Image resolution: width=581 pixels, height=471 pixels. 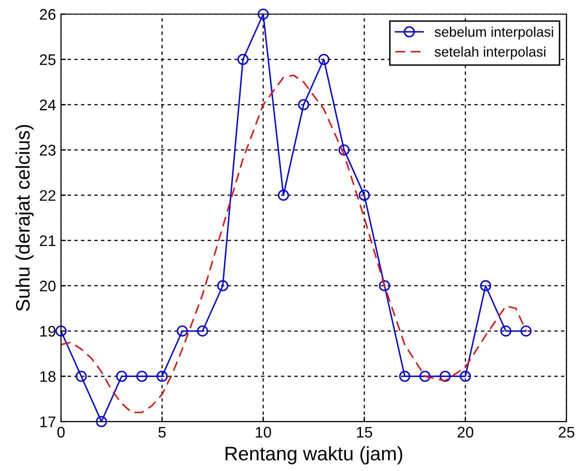 What do you see at coordinates (48, 240) in the screenshot?
I see `y-tick-label: 21` at bounding box center [48, 240].